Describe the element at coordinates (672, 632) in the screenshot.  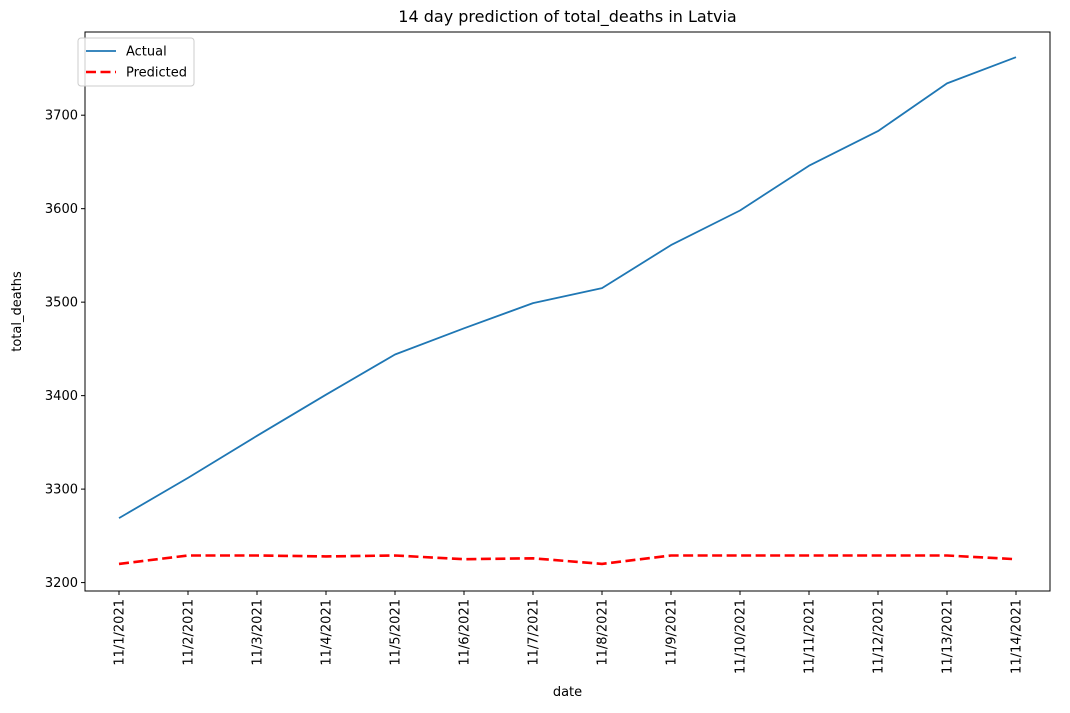
I see `x-tick-label: 11/9/2021` at that location.